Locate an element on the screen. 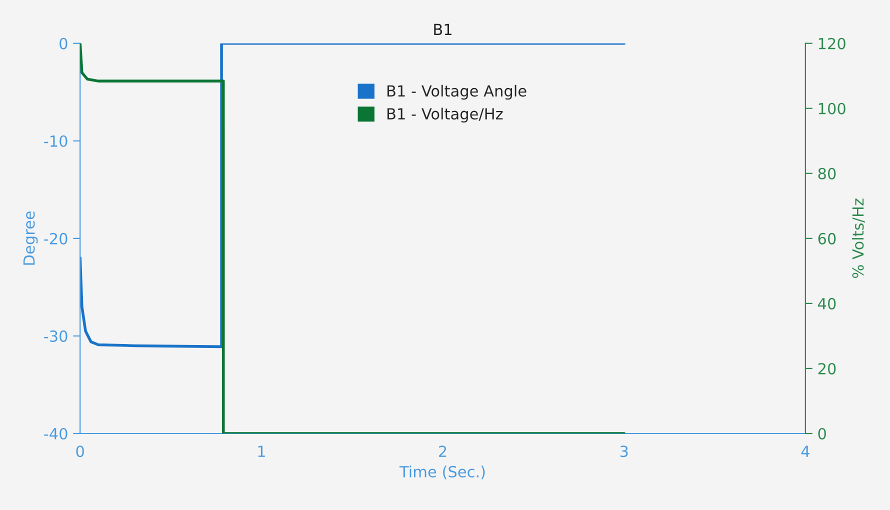 The height and width of the screenshot is (510, 890). y-tick-label: -20 is located at coordinates (56, 238).